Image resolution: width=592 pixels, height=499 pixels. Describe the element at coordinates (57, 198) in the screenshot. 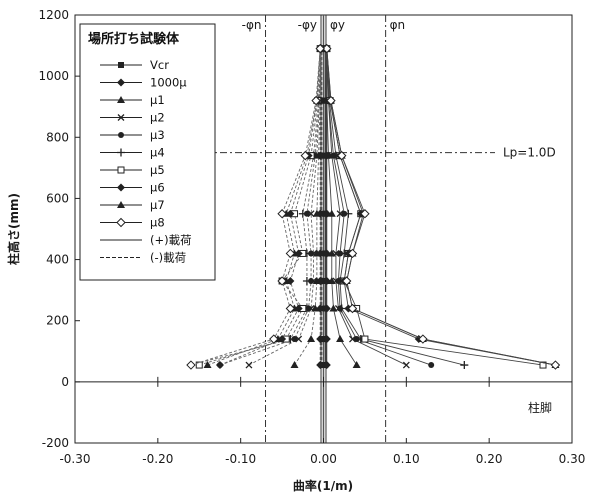

I see `y-tick-label: 600` at that location.